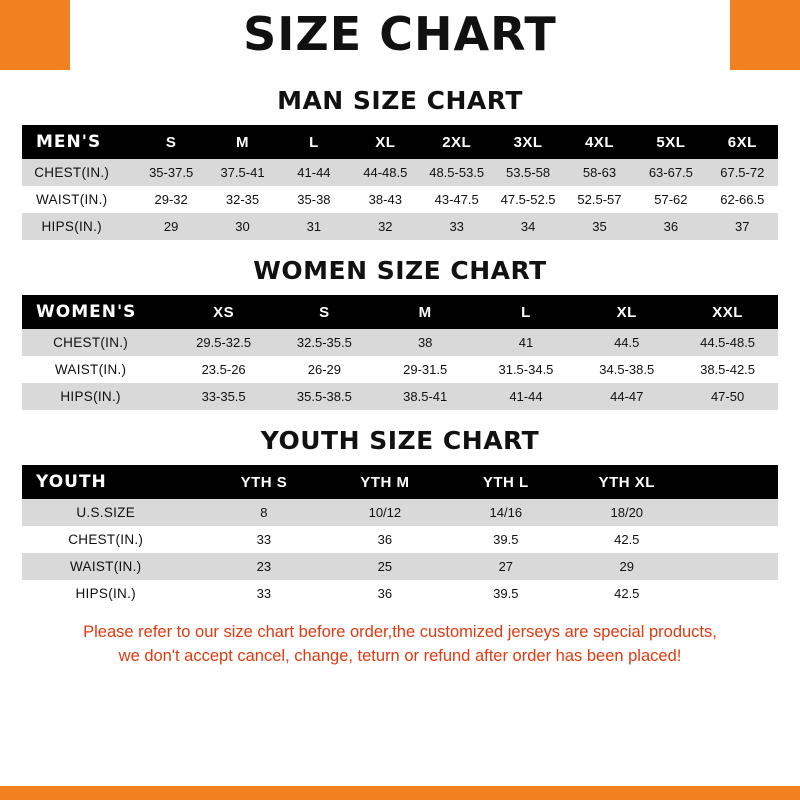 This screenshot has width=800, height=800. Describe the element at coordinates (727, 369) in the screenshot. I see `women-row1-v5: 38.5-42.5` at that location.